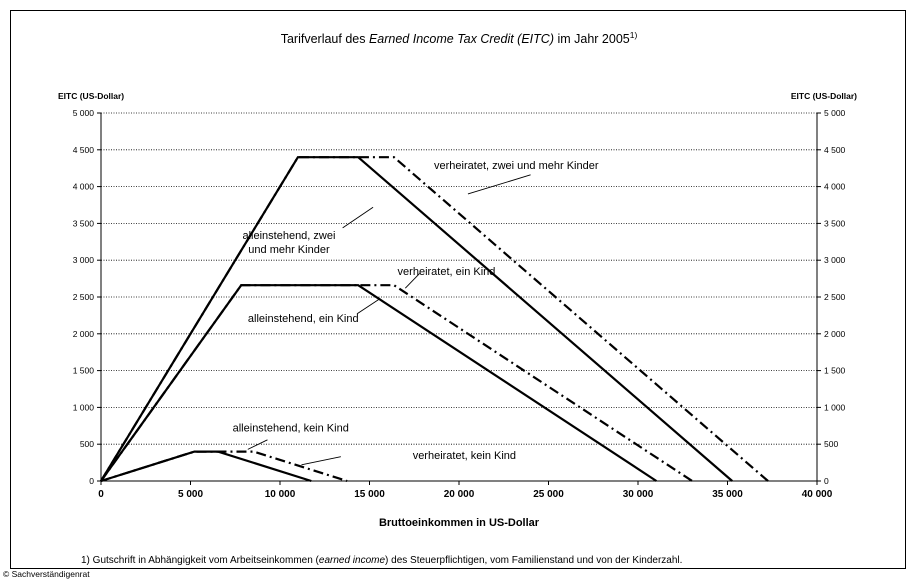  What do you see at coordinates (638, 494) in the screenshot?
I see `x-tick-label: 30 000` at bounding box center [638, 494].